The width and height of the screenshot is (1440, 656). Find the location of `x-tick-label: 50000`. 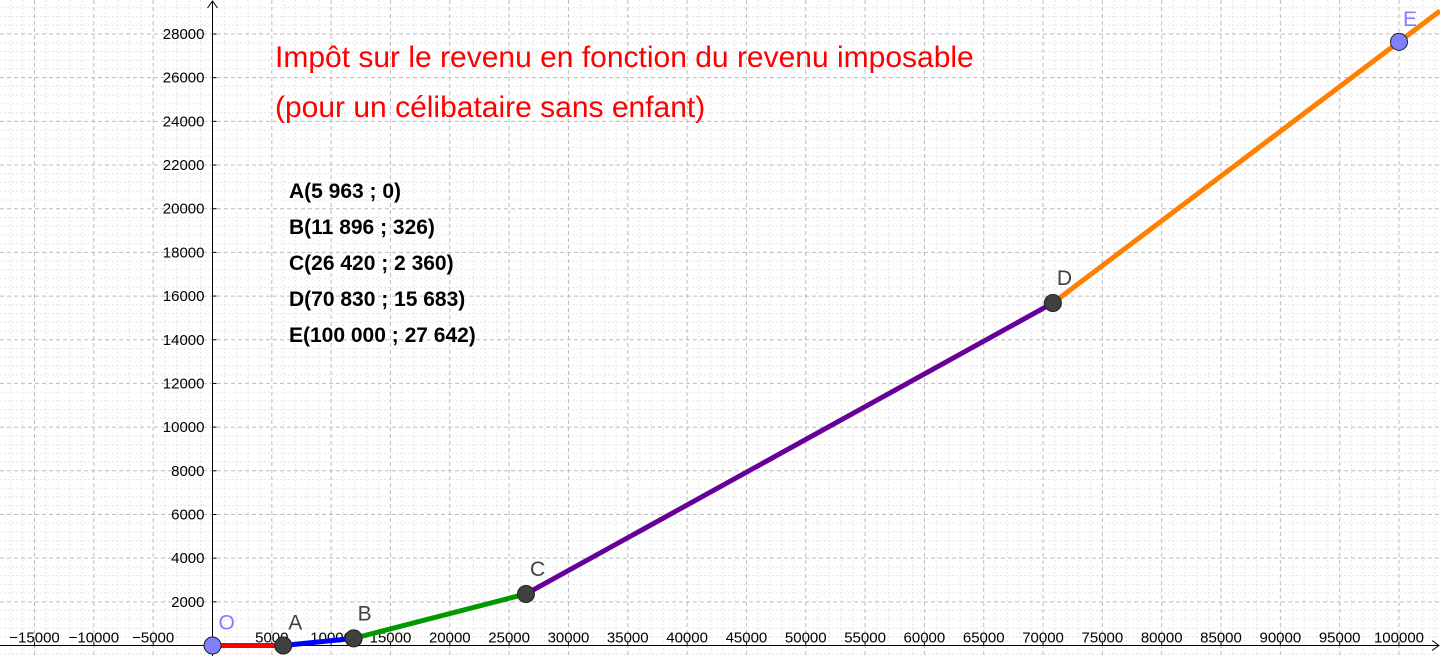

x-tick-label: 50000 is located at coordinates (806, 638).